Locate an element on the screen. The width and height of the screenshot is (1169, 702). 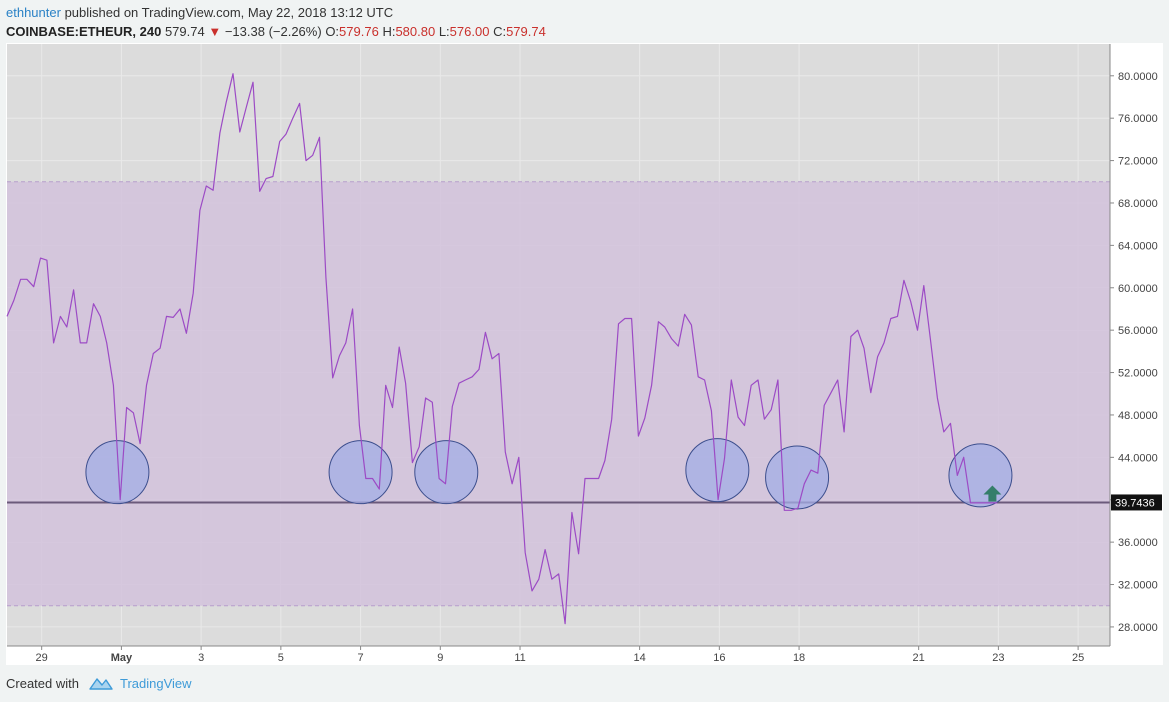
tradingview-link: TradingView is located at coordinates (156, 683).